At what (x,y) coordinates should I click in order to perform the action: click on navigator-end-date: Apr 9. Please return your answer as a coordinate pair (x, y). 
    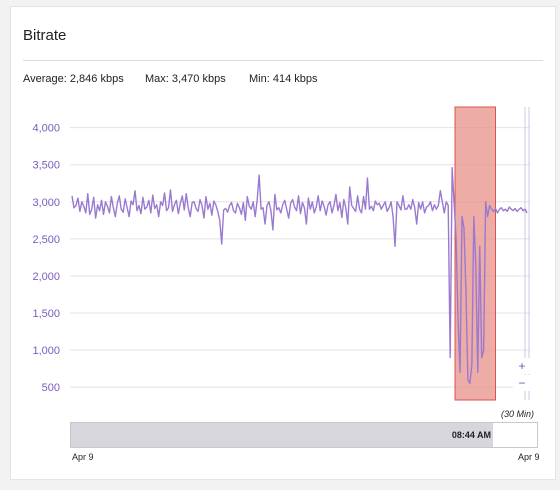
    Looking at the image, I should click on (529, 457).